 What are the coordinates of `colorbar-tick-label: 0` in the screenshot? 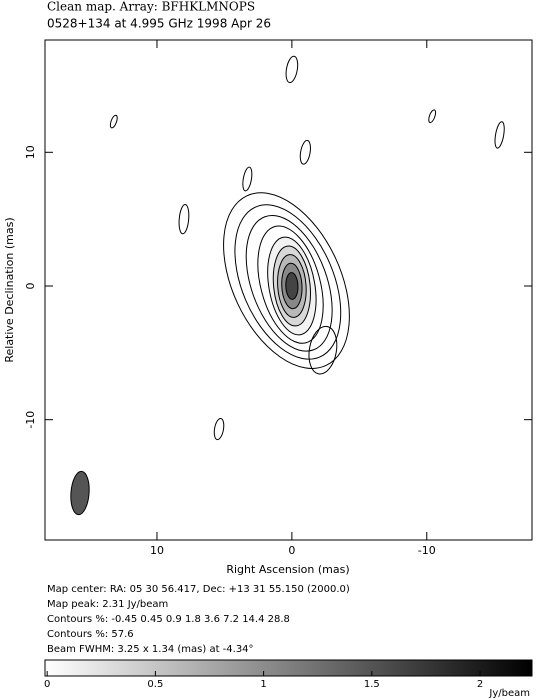 It's located at (47, 684).